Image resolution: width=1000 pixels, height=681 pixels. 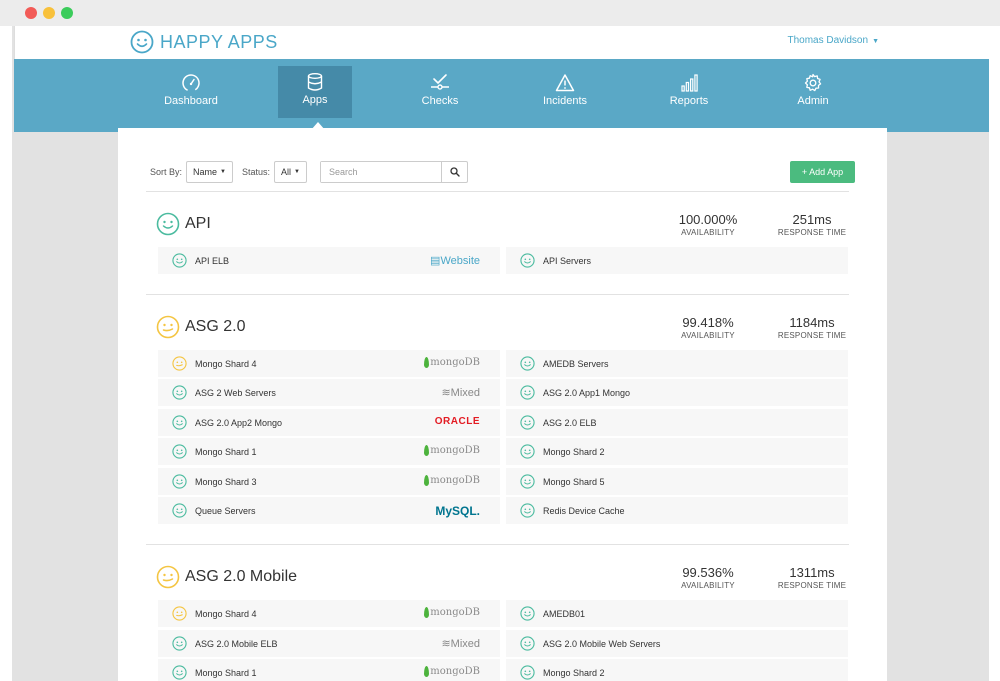 I want to click on availability-metric: 99.418% AVAILABILITY, so click(x=708, y=327).